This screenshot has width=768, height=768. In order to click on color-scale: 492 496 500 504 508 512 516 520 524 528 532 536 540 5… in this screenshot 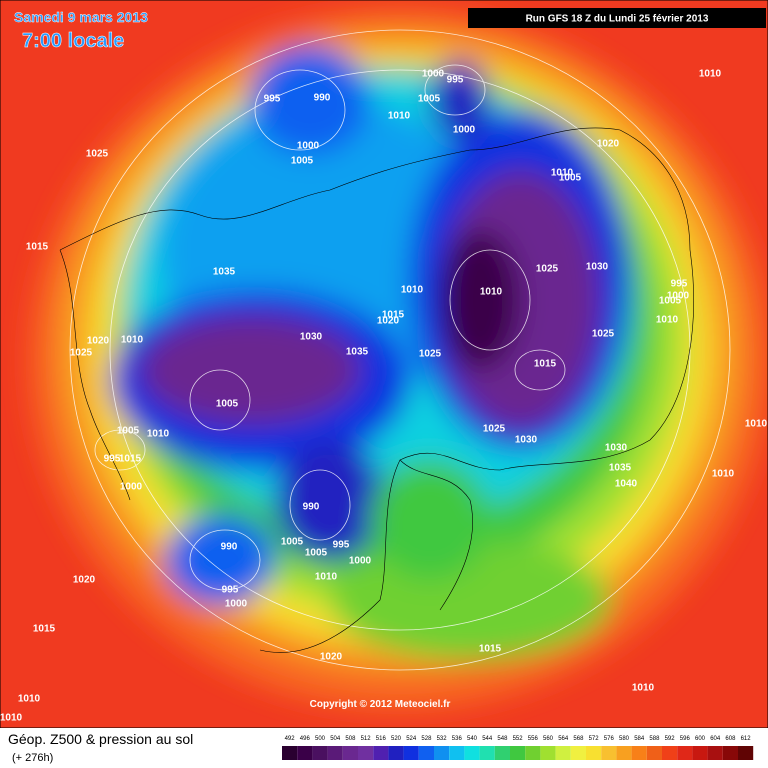, I will do `click(518, 748)`.